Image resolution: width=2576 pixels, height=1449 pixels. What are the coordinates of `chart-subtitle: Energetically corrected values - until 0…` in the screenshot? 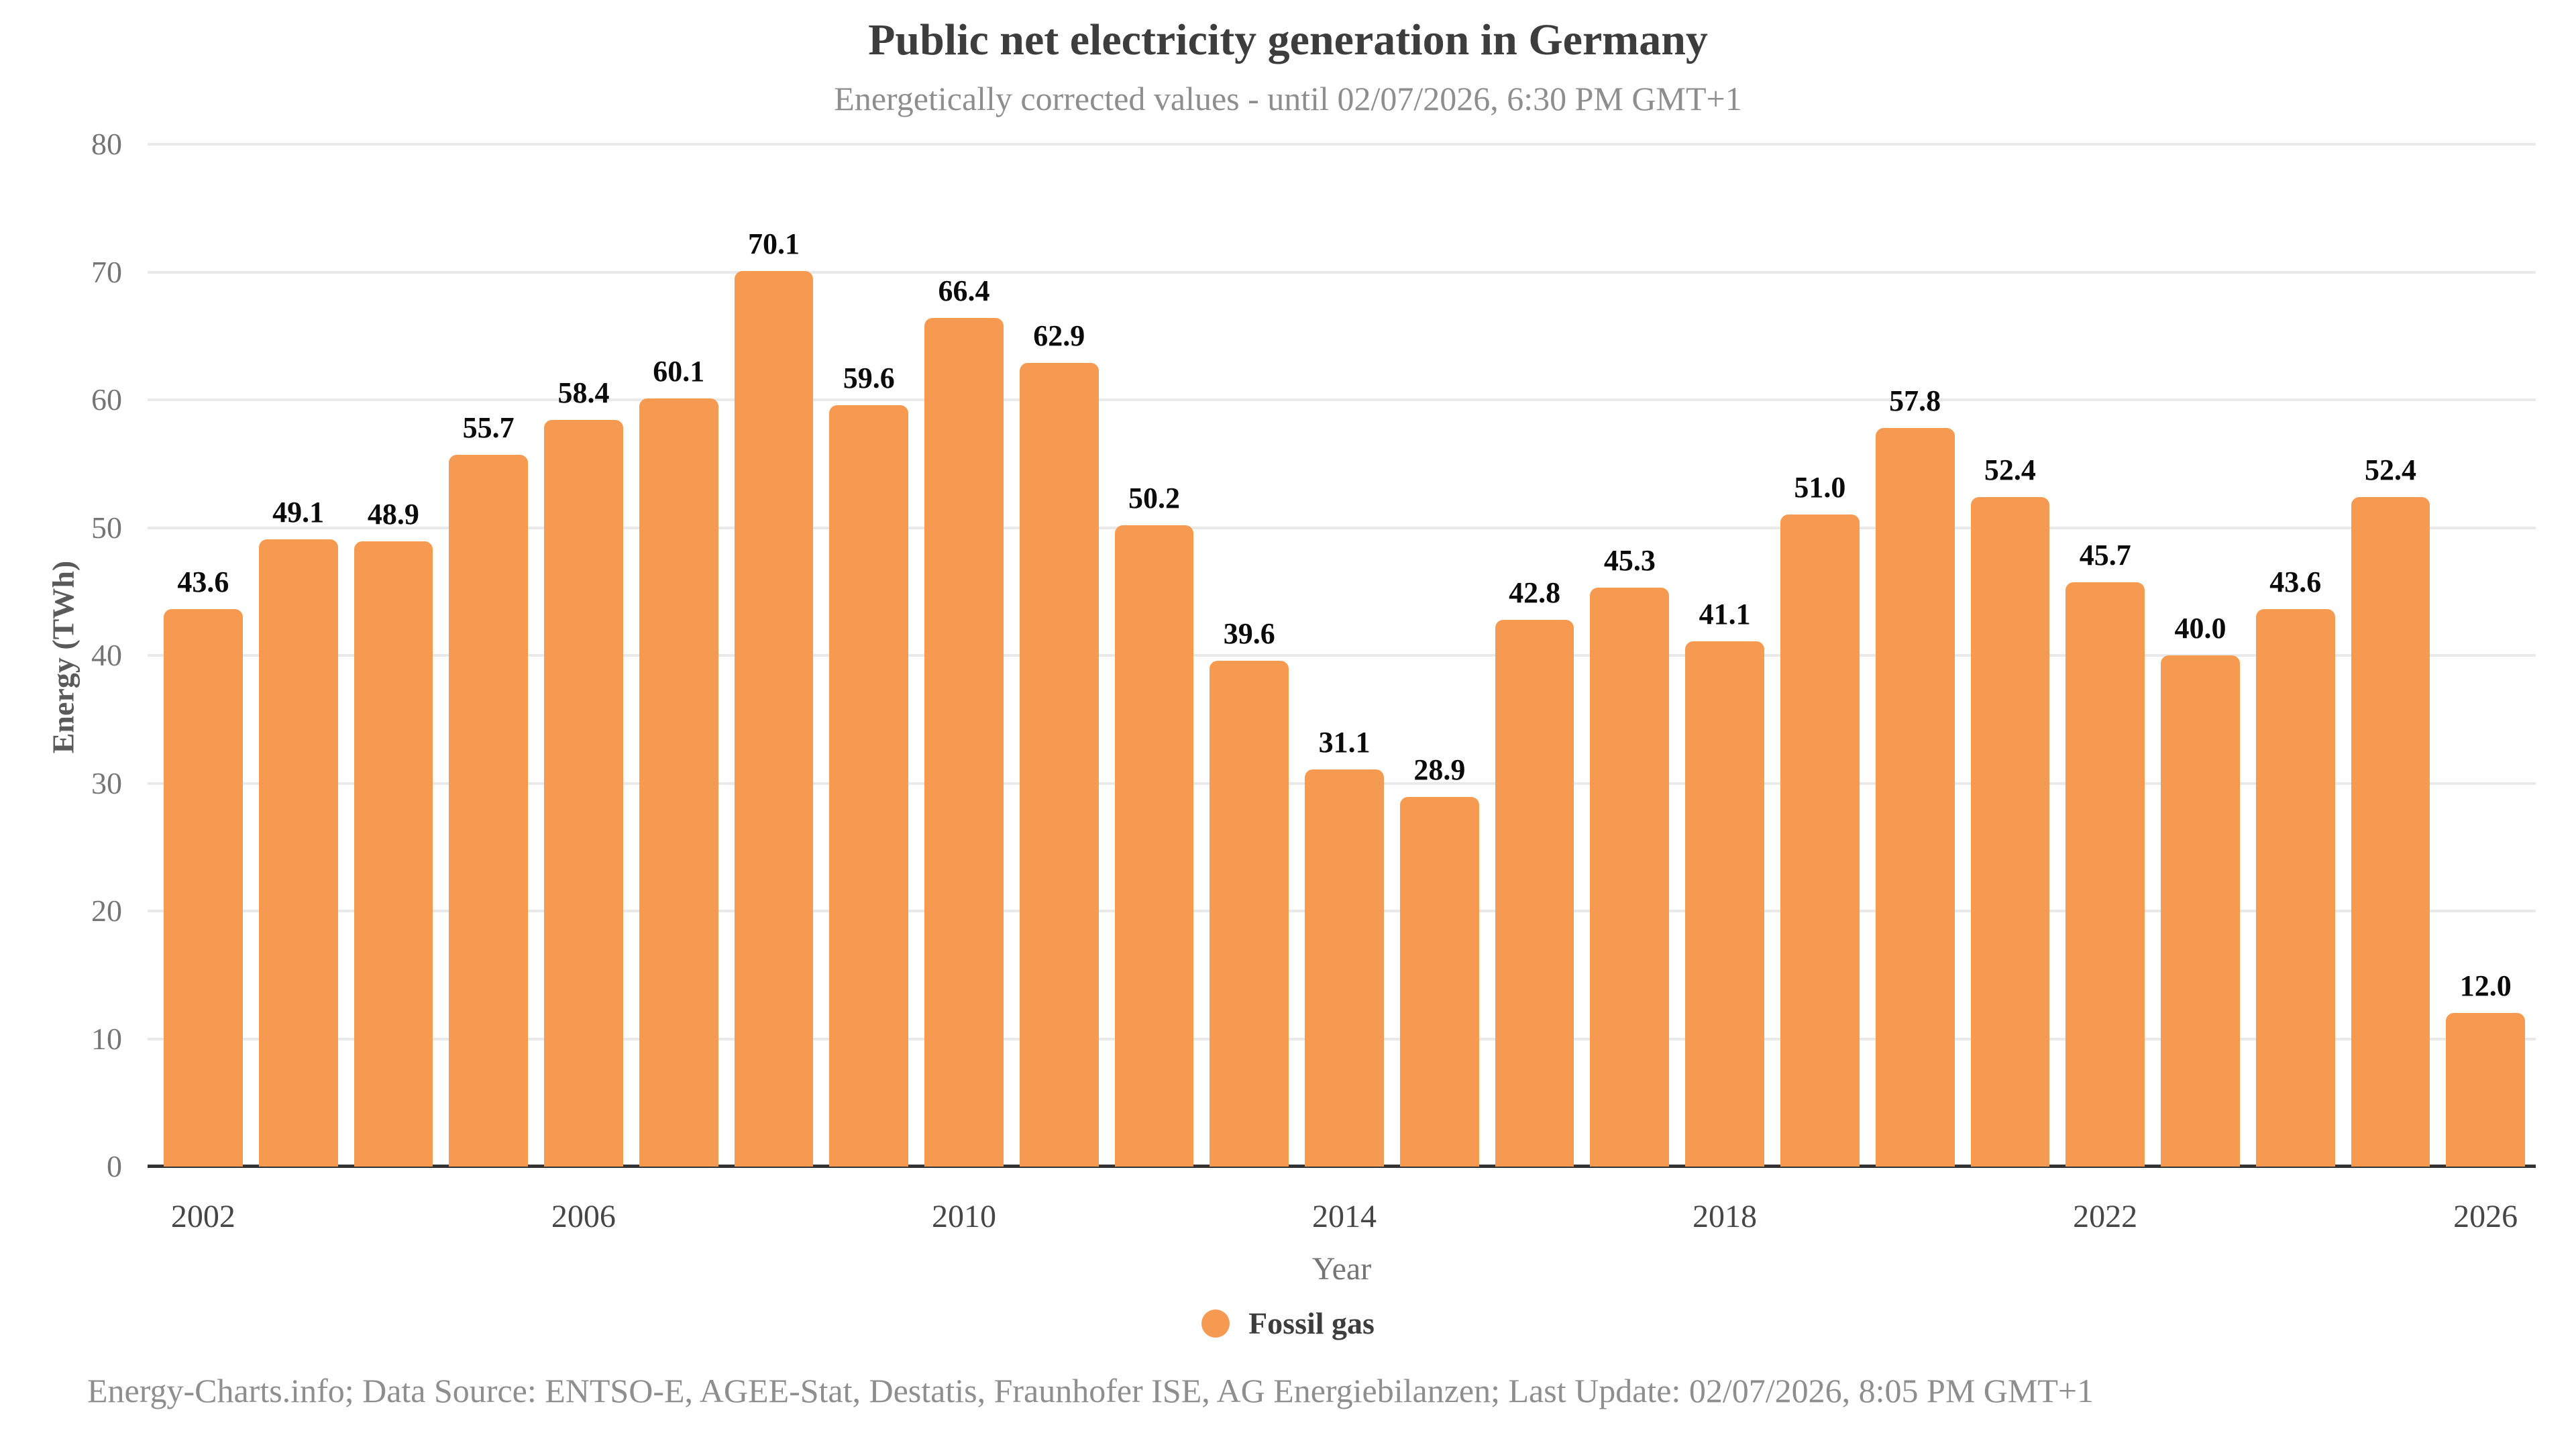 It's located at (1288, 98).